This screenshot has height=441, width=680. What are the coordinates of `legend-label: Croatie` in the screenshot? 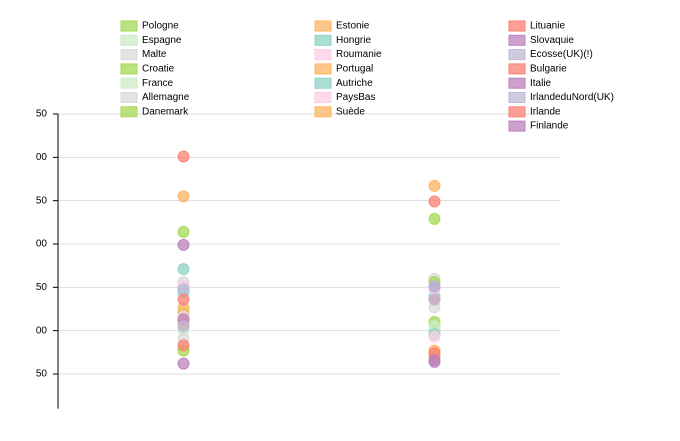 It's located at (158, 69).